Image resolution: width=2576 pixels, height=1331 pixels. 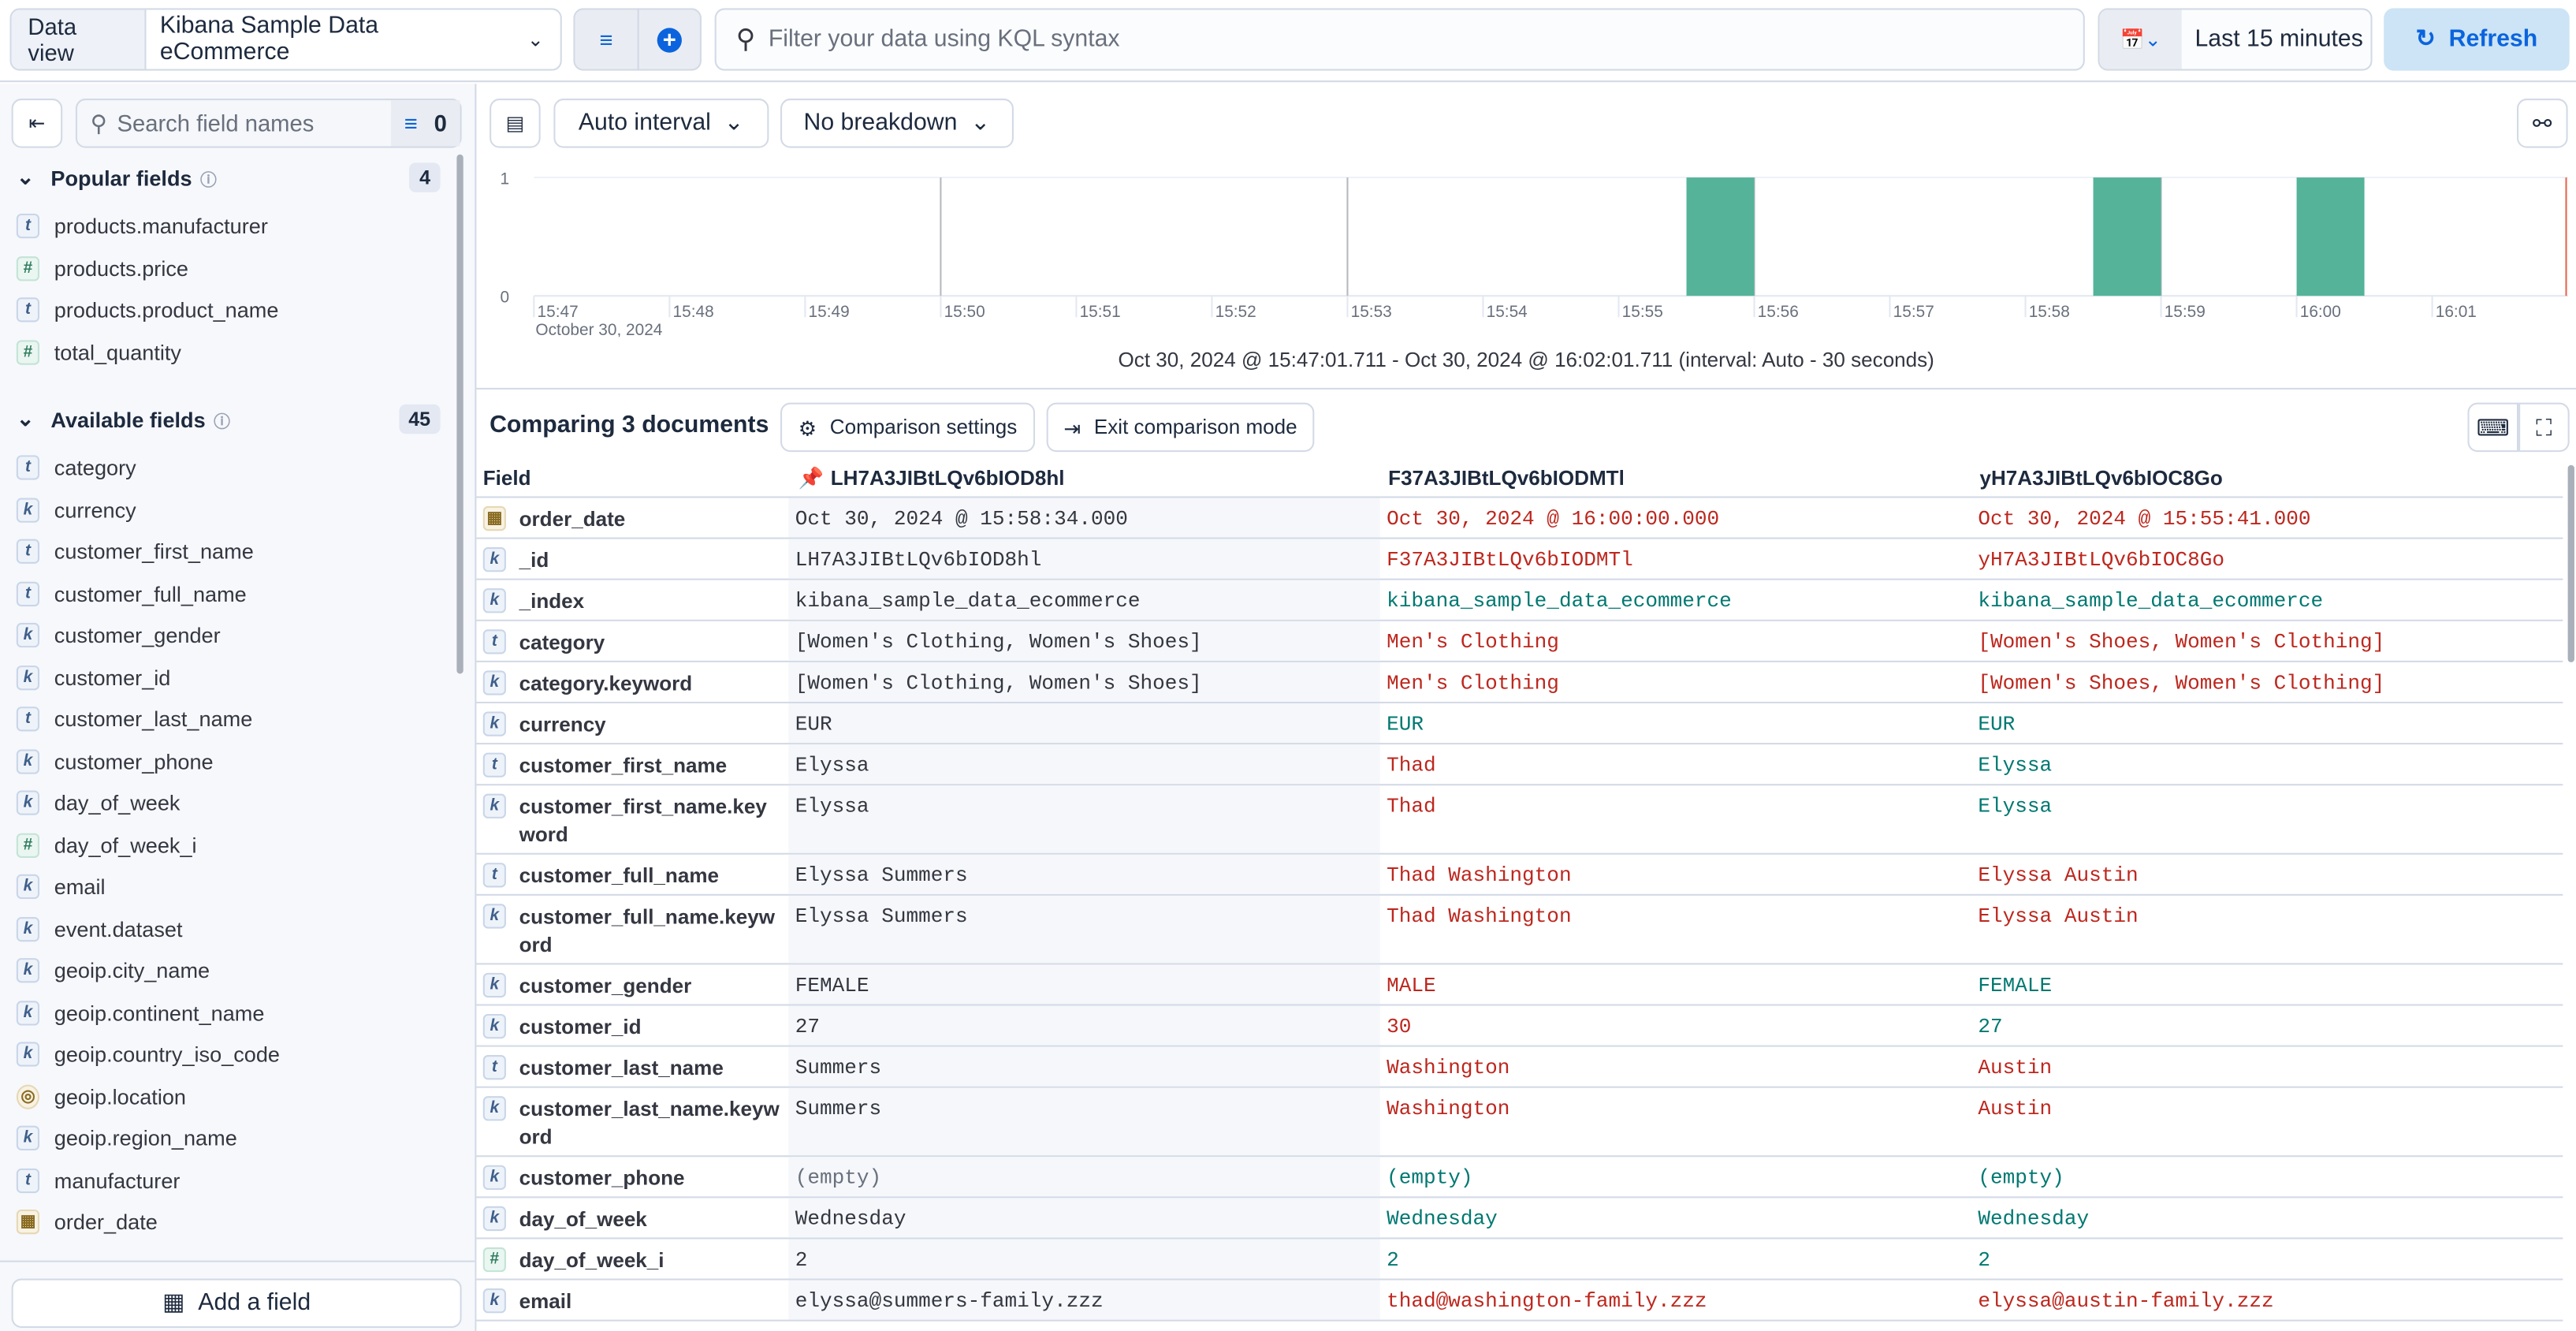 I want to click on field-name: category.keyword, so click(x=606, y=683).